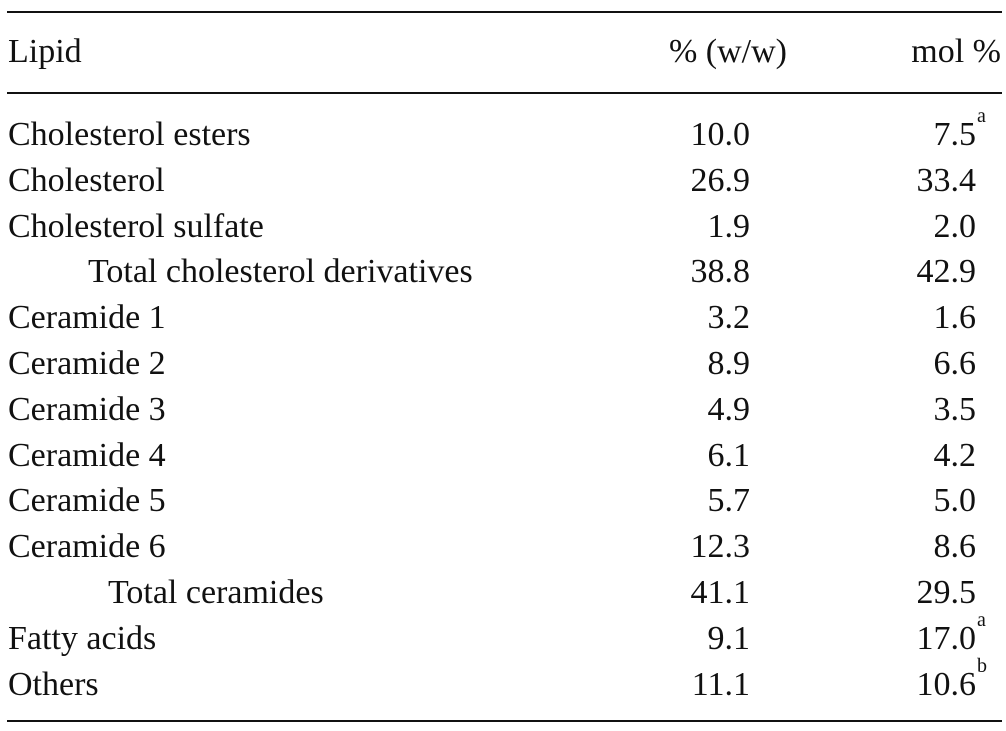 This screenshot has width=1006, height=731. What do you see at coordinates (955, 134) in the screenshot?
I see `mol-percent-value: 7.5` at bounding box center [955, 134].